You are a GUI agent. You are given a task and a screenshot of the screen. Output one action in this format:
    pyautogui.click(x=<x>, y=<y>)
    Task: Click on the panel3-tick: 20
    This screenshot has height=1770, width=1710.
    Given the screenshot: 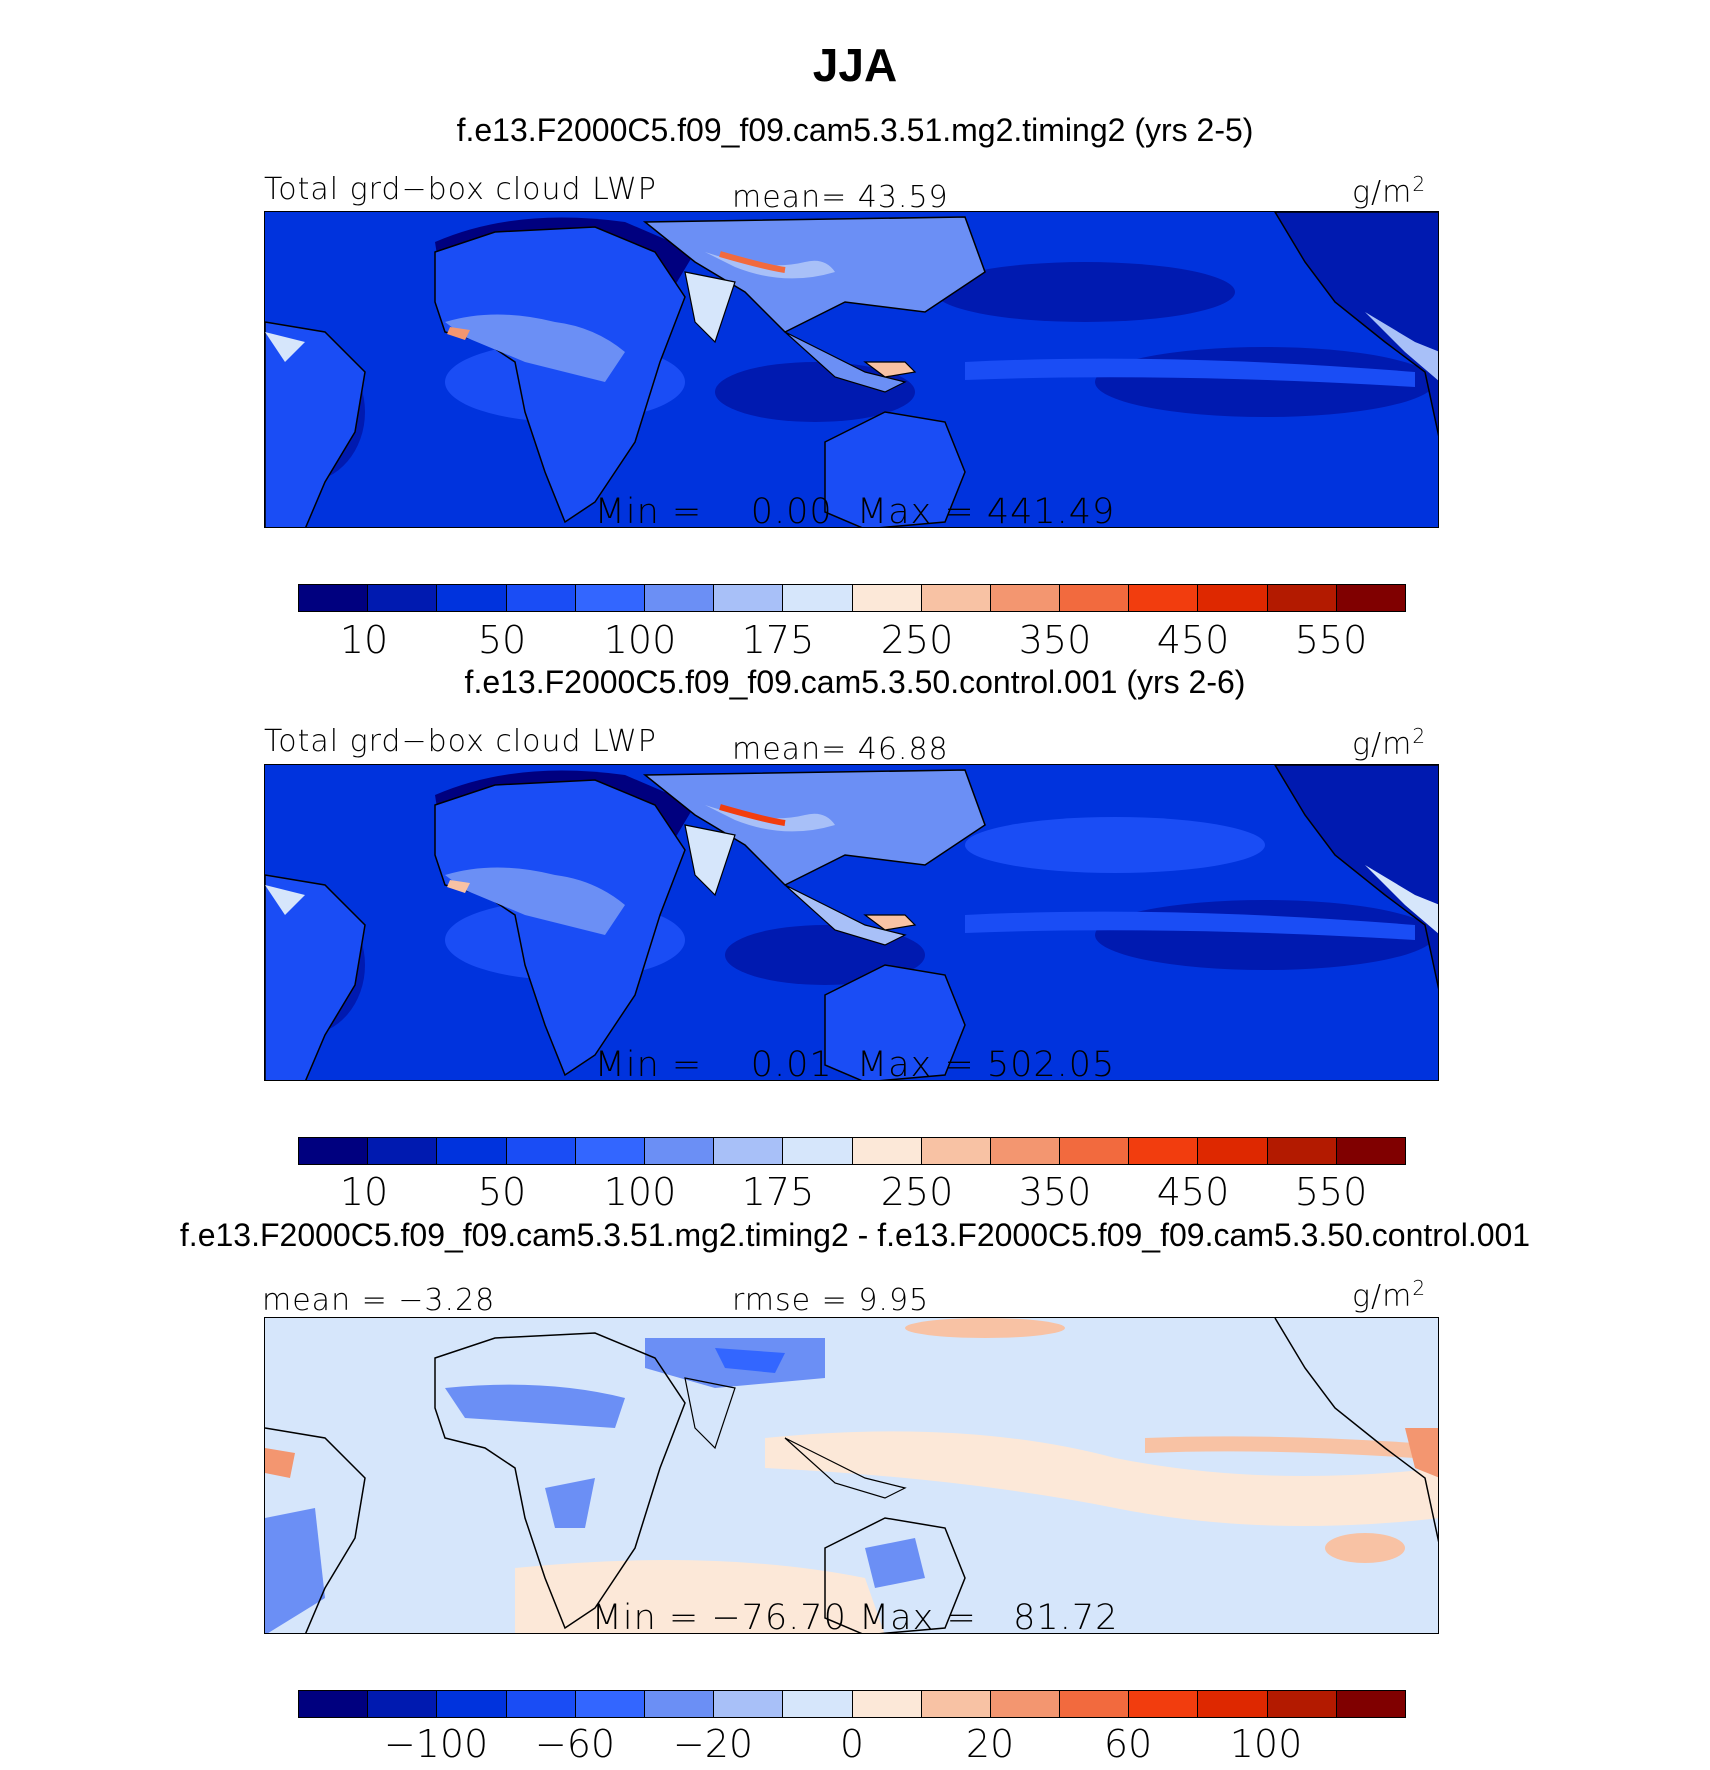 What is the action you would take?
    pyautogui.click(x=990, y=1744)
    